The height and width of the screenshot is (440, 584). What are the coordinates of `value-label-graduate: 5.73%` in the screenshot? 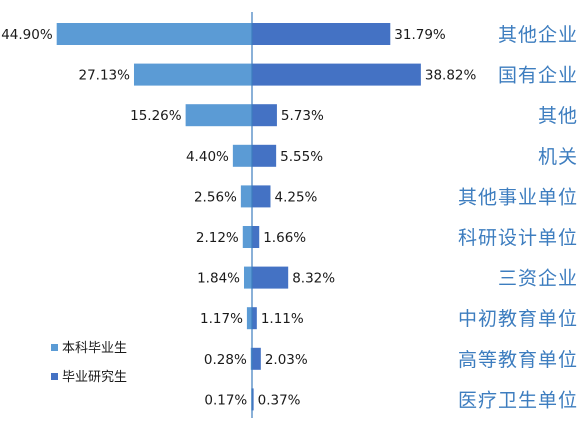 It's located at (302, 116).